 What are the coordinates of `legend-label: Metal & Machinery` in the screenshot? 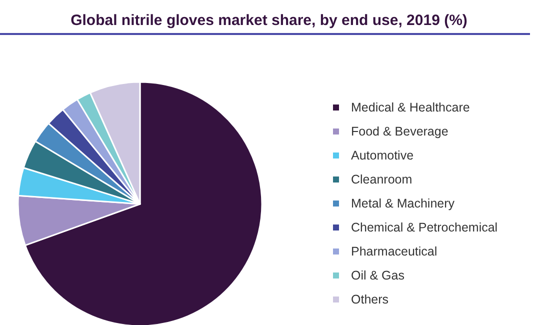 It's located at (403, 203).